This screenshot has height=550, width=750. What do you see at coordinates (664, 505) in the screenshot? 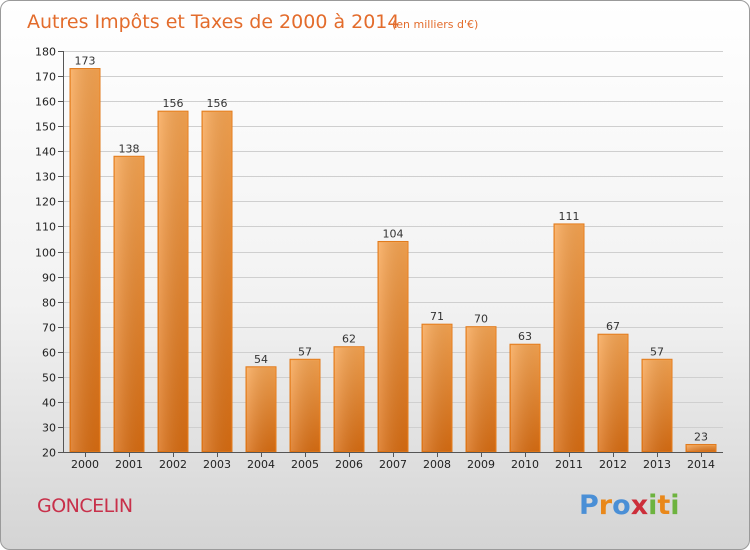
I see `logo-letter: t` at bounding box center [664, 505].